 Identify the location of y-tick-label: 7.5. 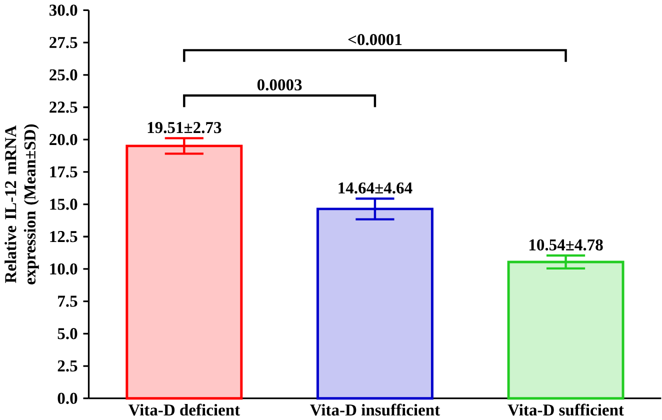
(68, 301).